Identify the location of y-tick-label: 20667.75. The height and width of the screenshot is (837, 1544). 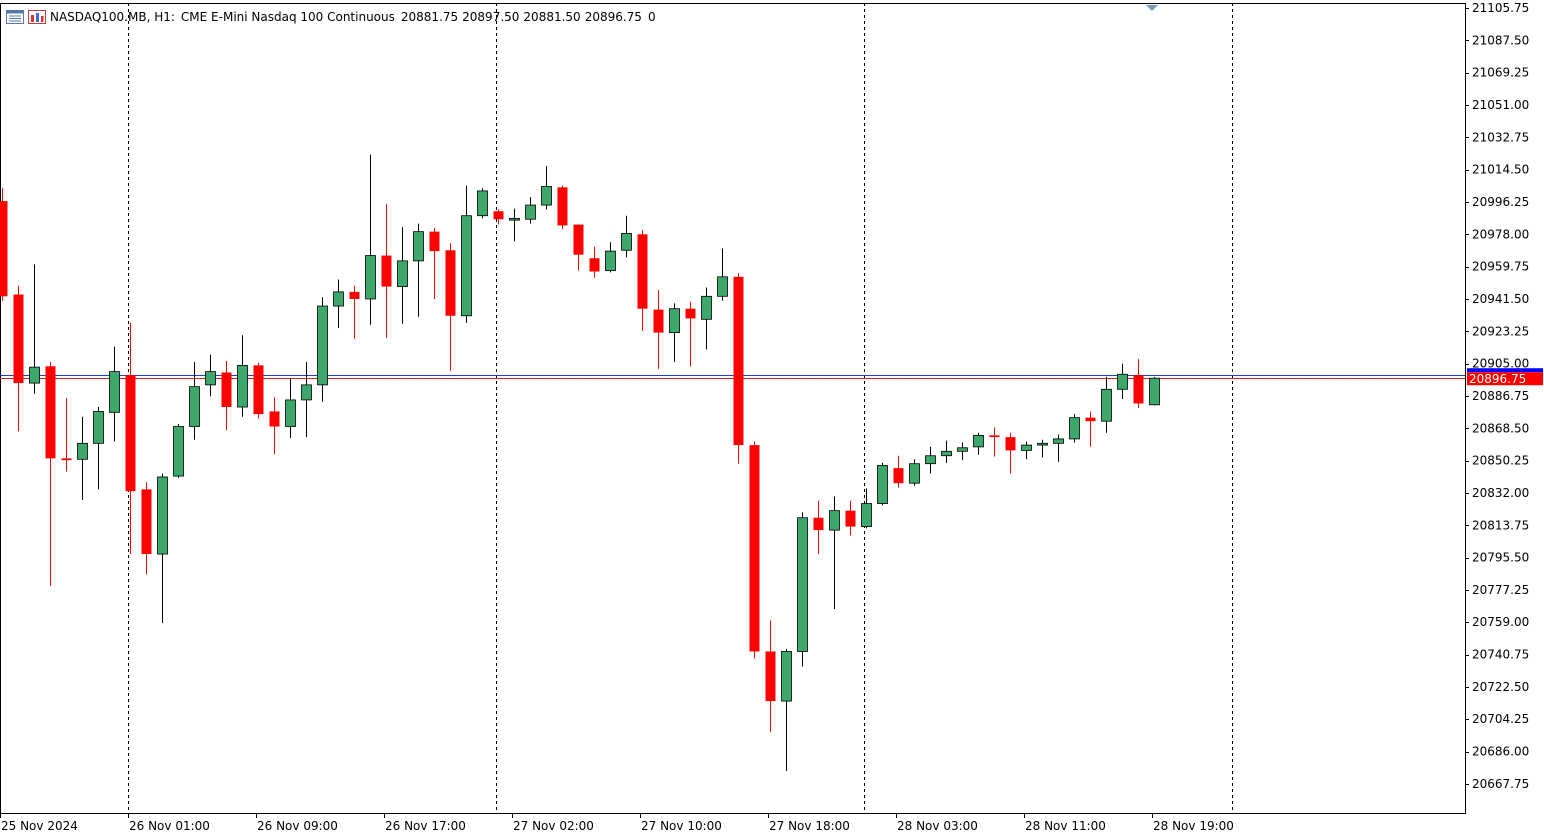
(1500, 784).